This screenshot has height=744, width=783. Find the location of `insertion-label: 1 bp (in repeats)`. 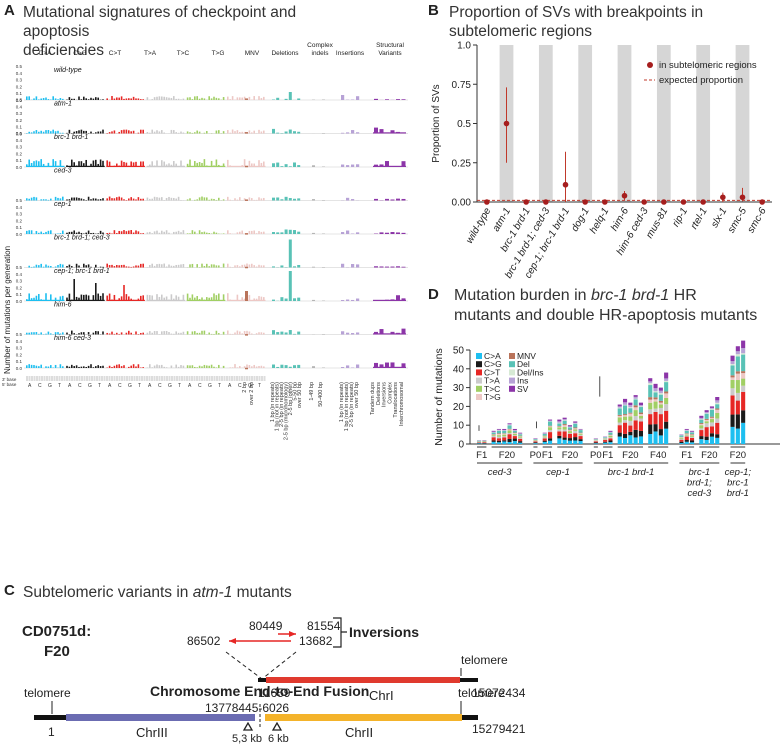

insertion-label: 1 bp (in repeats) is located at coordinates (342, 402).